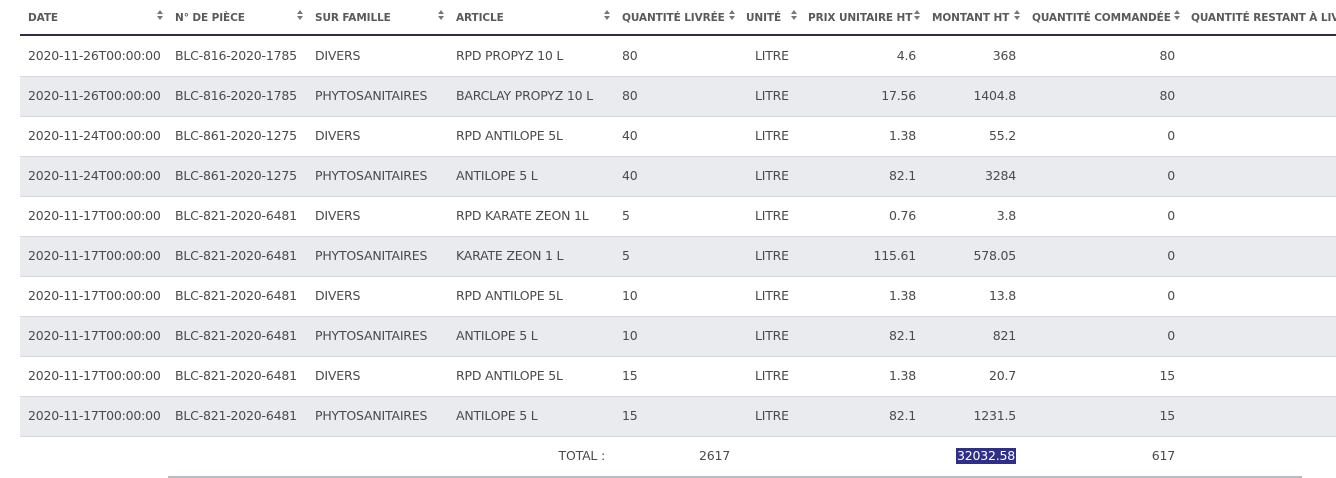 Image resolution: width=1336 pixels, height=478 pixels. I want to click on column-header: QUANTITÉ LIVRÉE, so click(673, 18).